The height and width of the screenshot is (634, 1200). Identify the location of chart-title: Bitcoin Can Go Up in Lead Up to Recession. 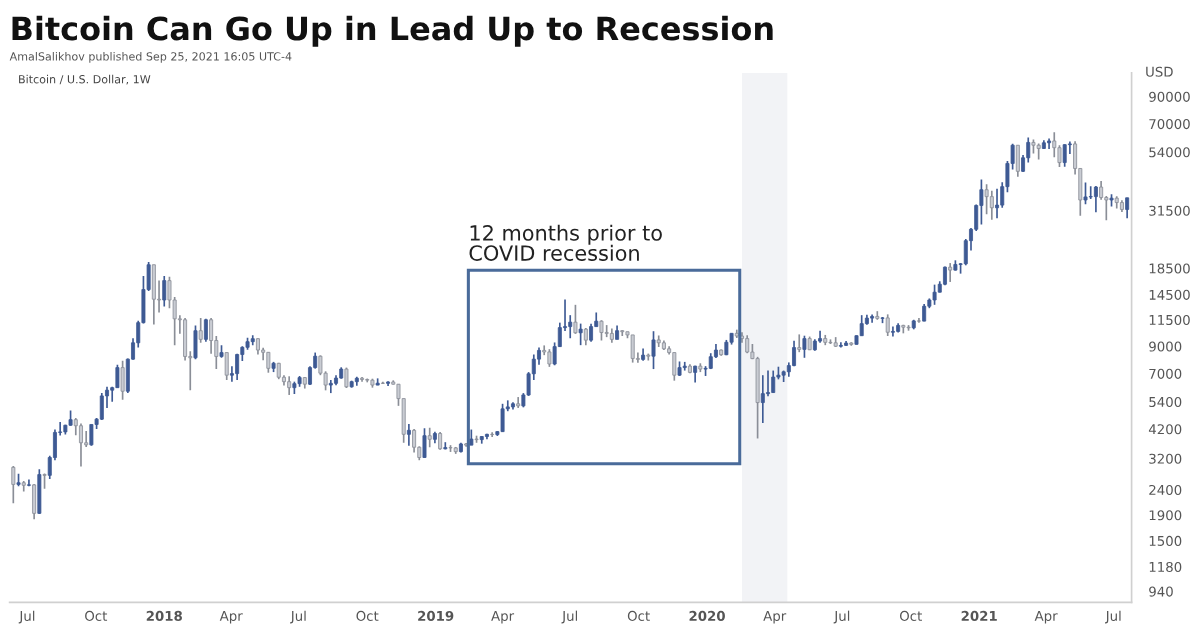
(392, 31).